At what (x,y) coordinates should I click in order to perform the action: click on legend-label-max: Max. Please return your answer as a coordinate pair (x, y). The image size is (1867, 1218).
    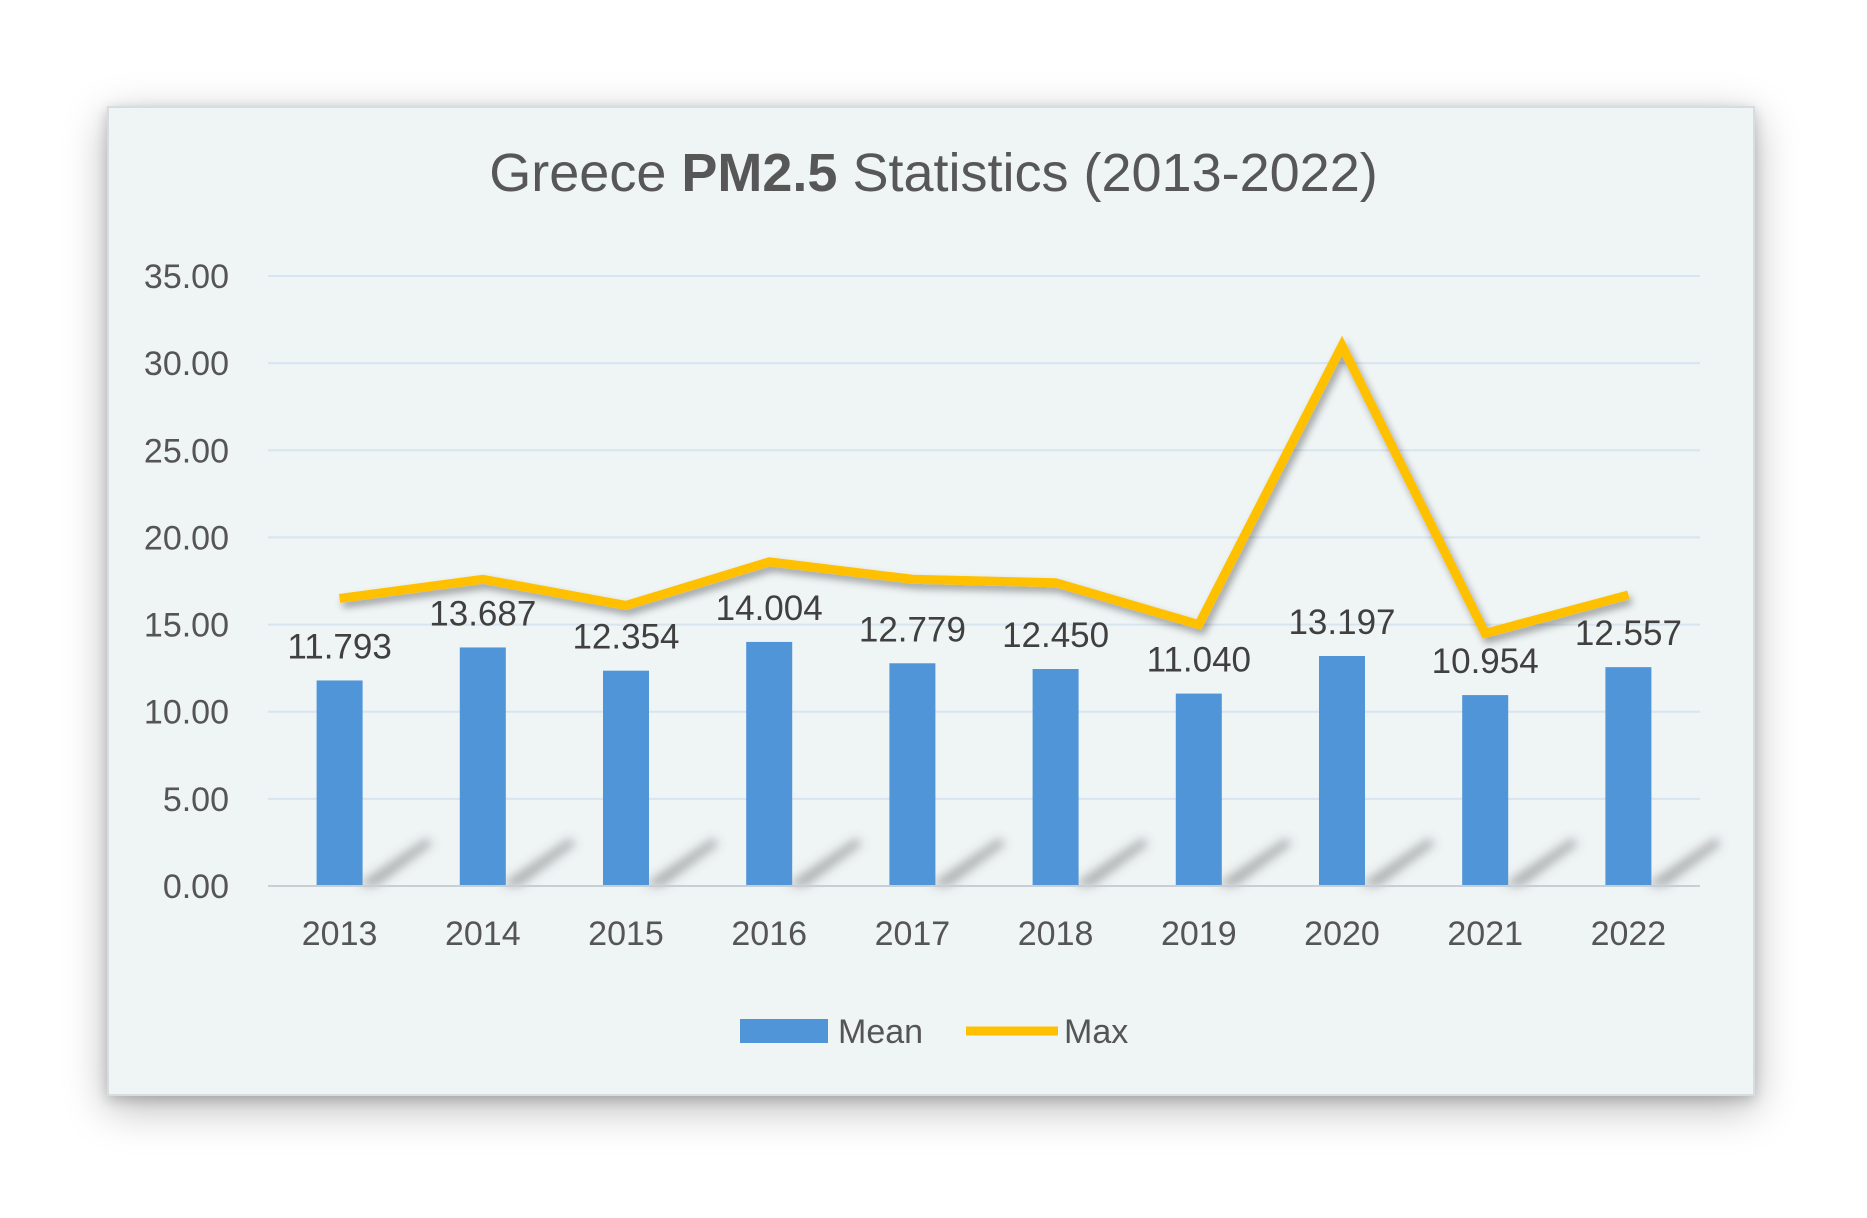
    Looking at the image, I should click on (1096, 1032).